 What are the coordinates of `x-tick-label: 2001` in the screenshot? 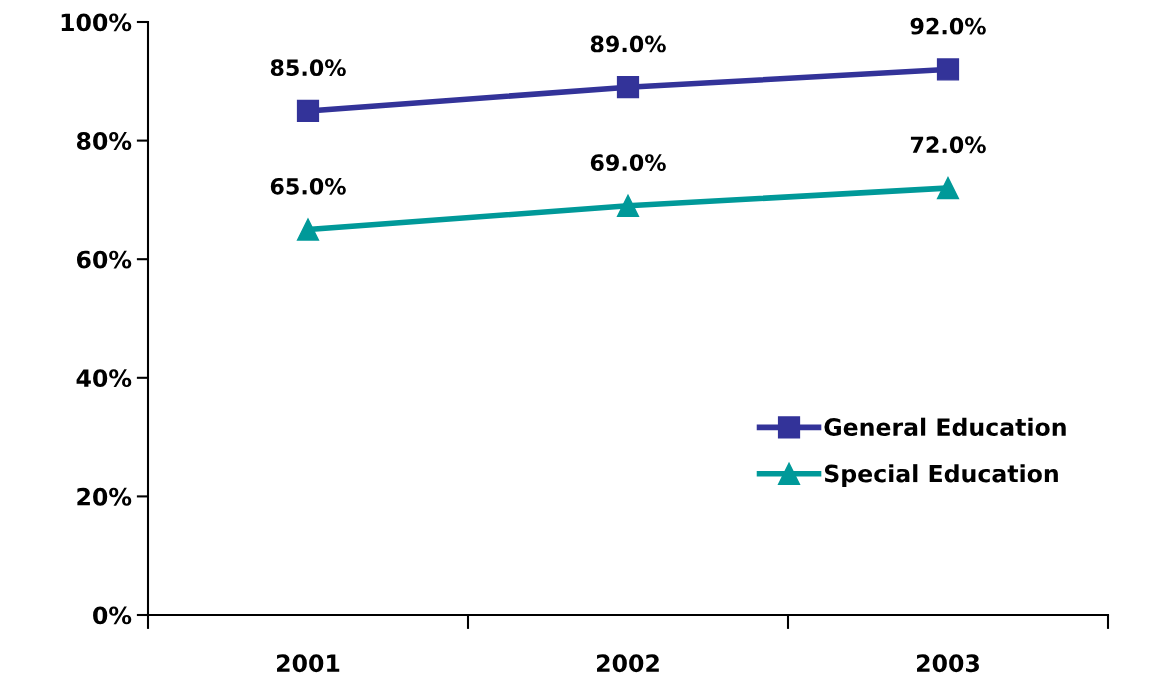 It's located at (308, 663).